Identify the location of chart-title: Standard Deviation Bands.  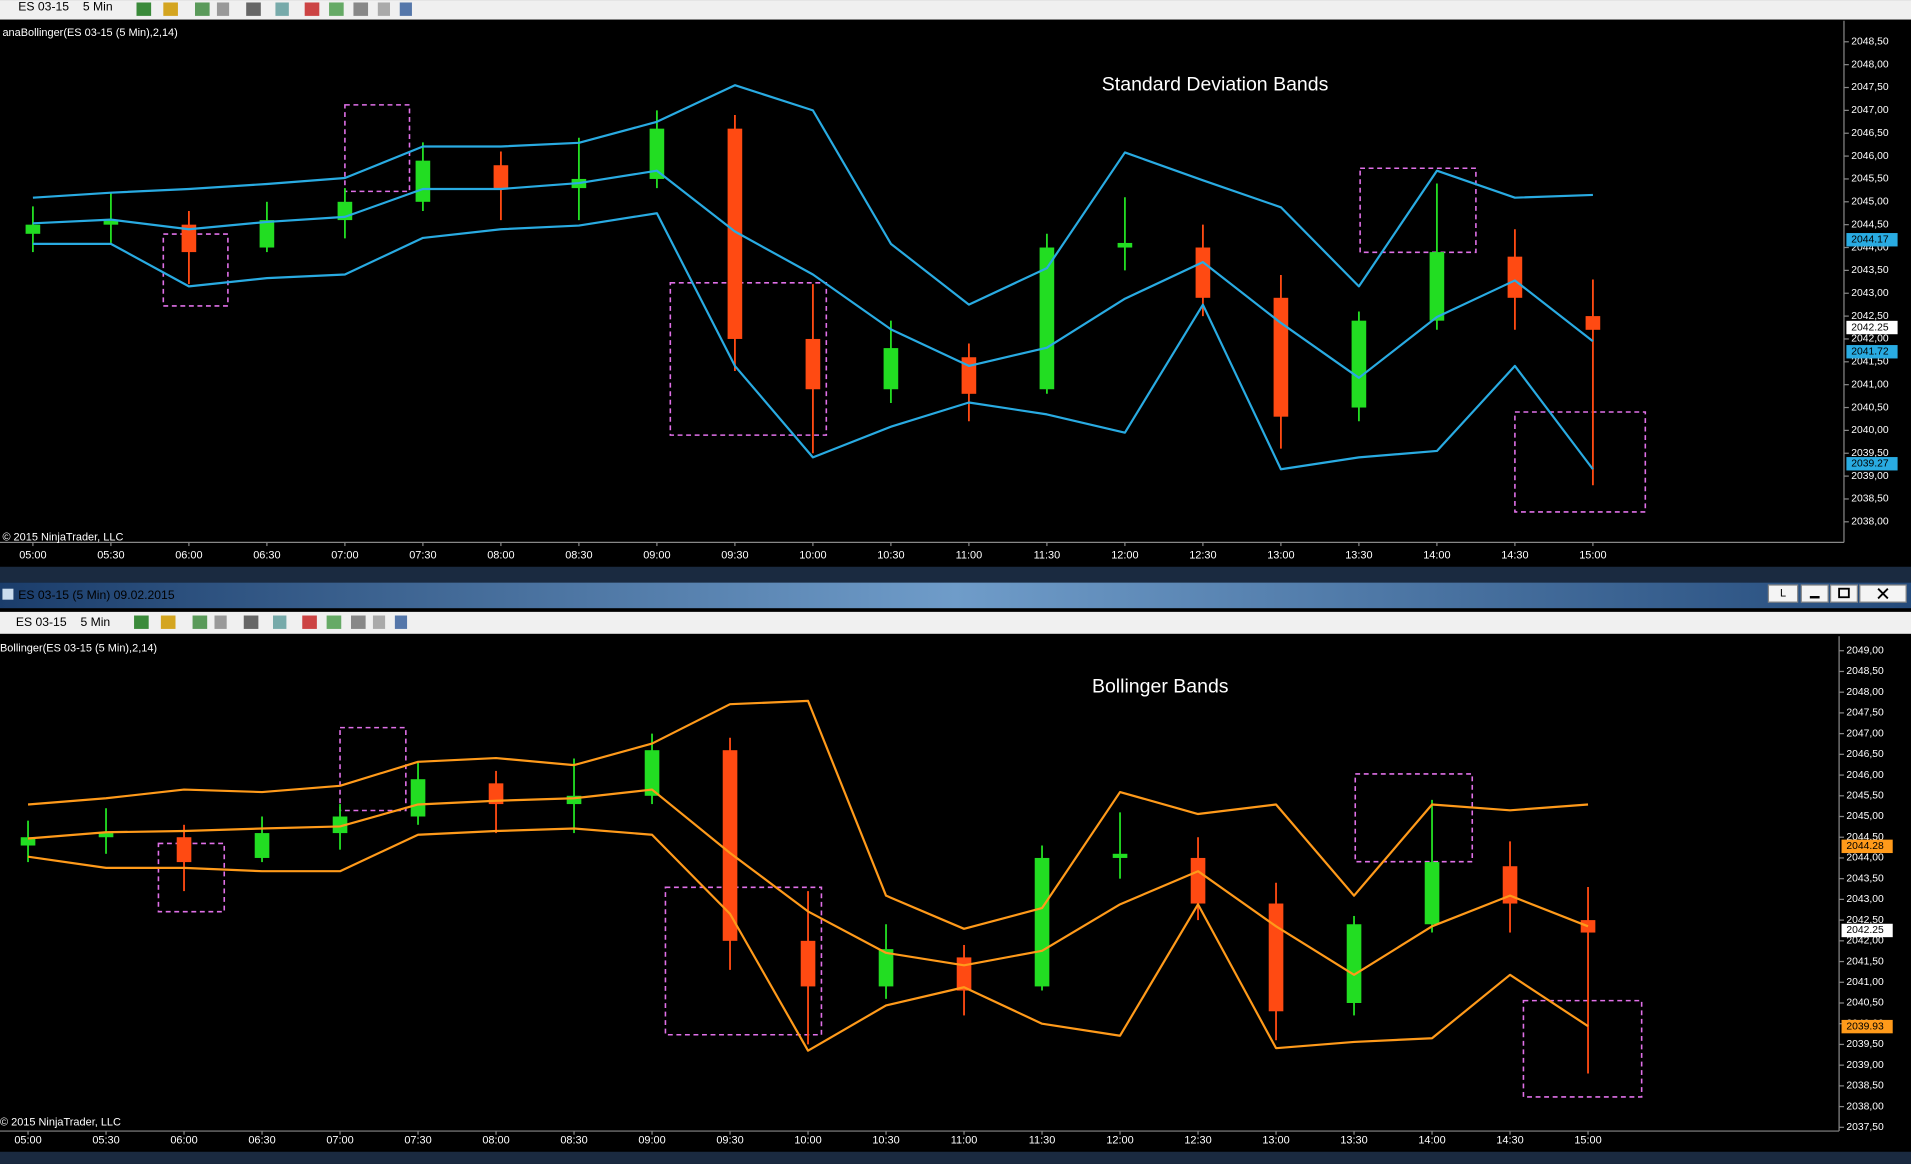
(1215, 85).